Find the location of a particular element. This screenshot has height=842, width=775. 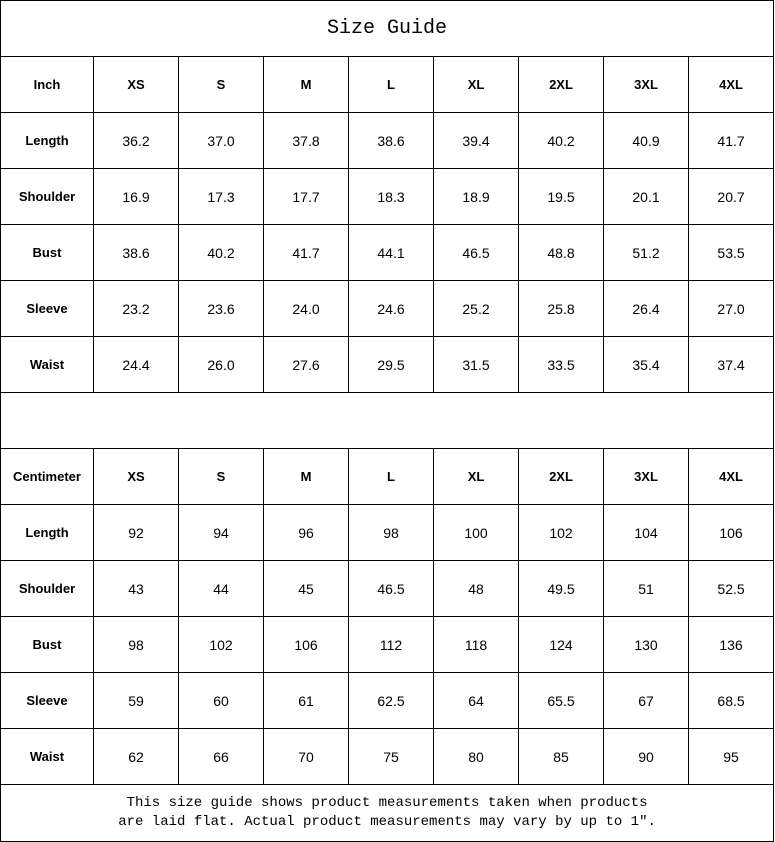

measurement-value: 20.7 is located at coordinates (731, 196).